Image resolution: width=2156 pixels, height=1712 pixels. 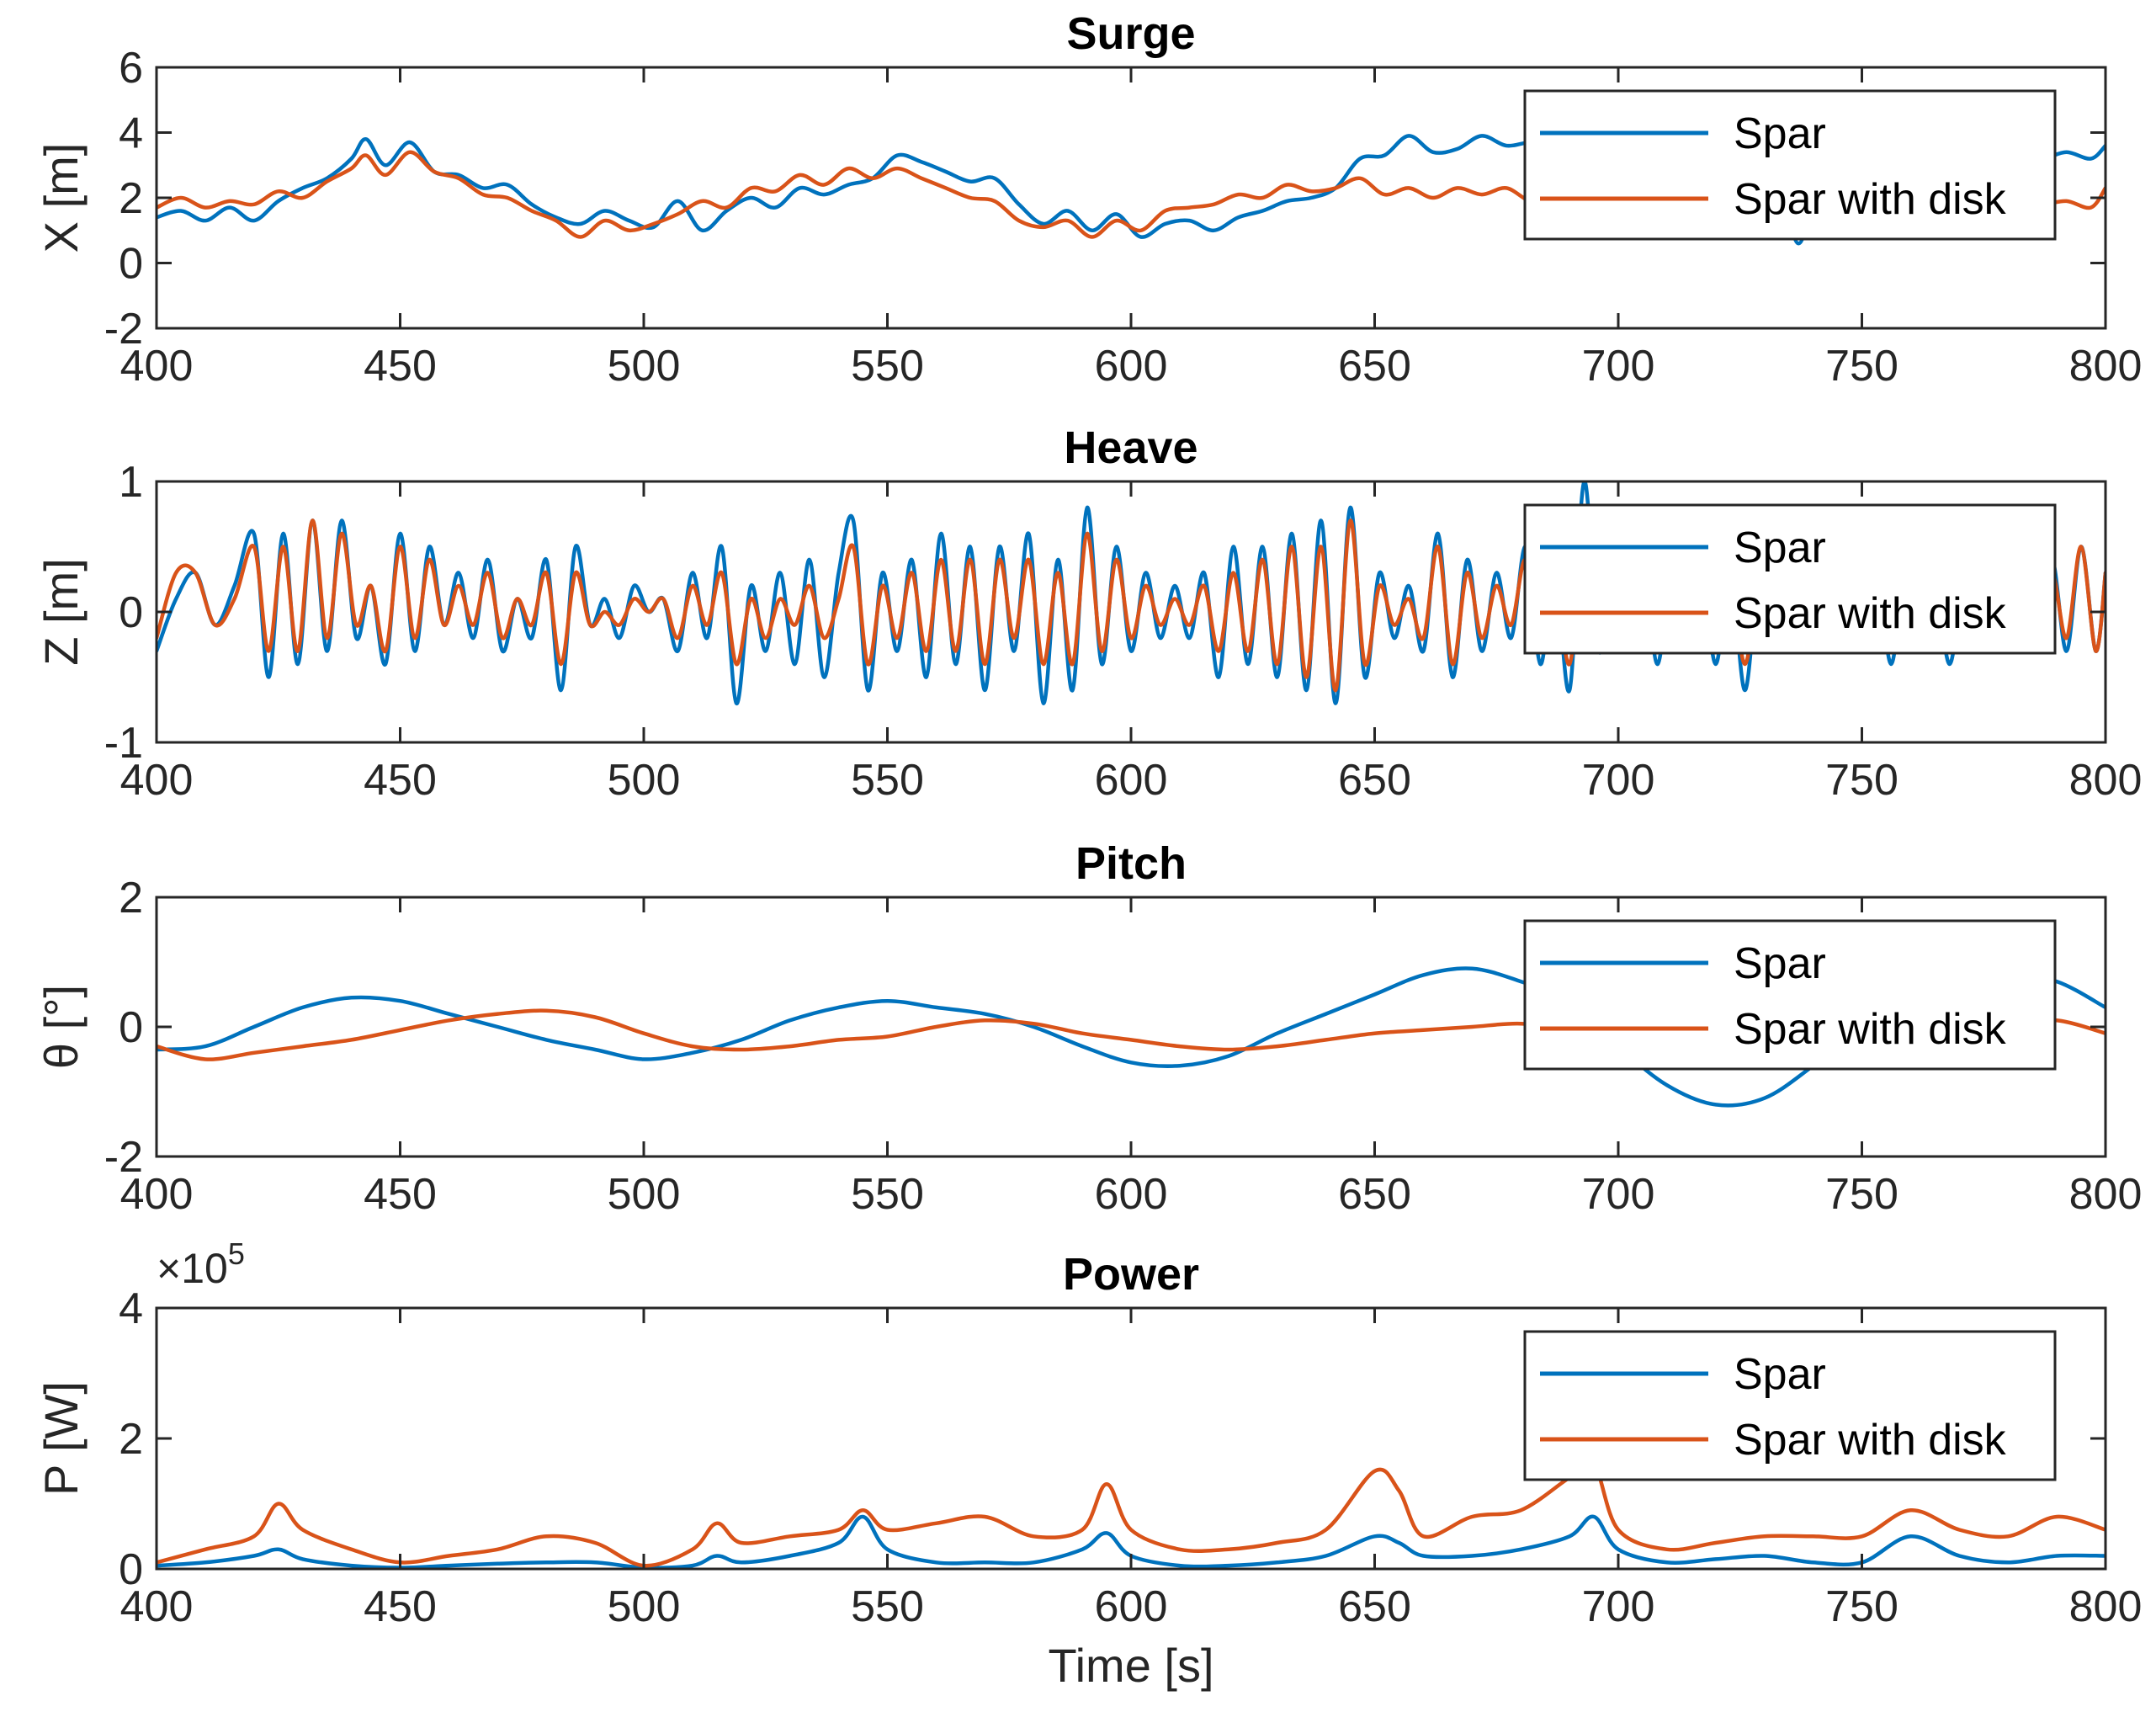 I want to click on series-spar-with-disk, so click(x=1131, y=1513).